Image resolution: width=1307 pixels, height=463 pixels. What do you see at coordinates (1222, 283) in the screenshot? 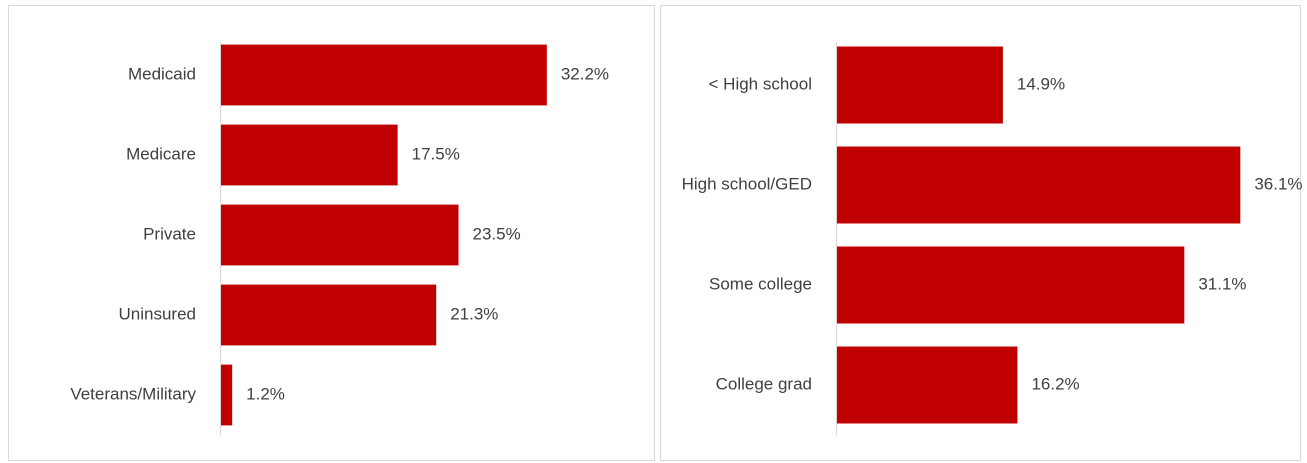
I see `value-label: 31.1%` at bounding box center [1222, 283].